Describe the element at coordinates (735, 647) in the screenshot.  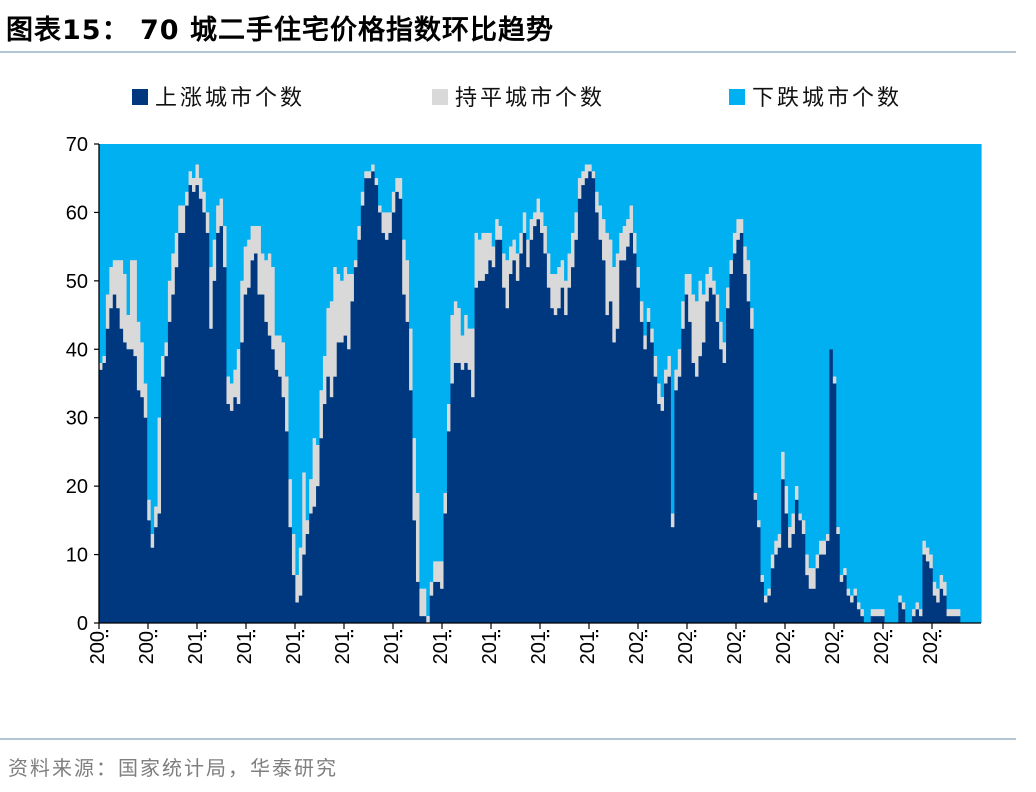
I see `x-tick-label: 202` at that location.